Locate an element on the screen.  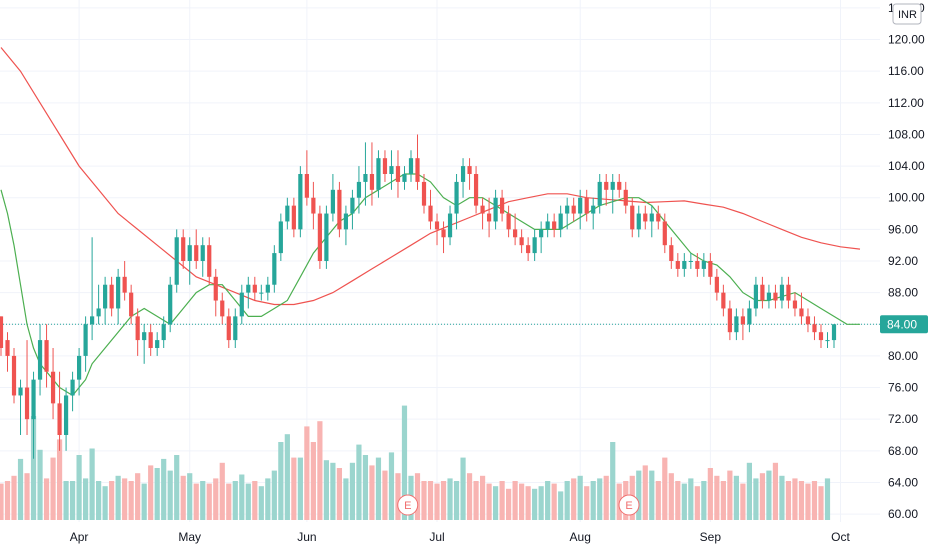
x-tick-label: May is located at coordinates (189, 537).